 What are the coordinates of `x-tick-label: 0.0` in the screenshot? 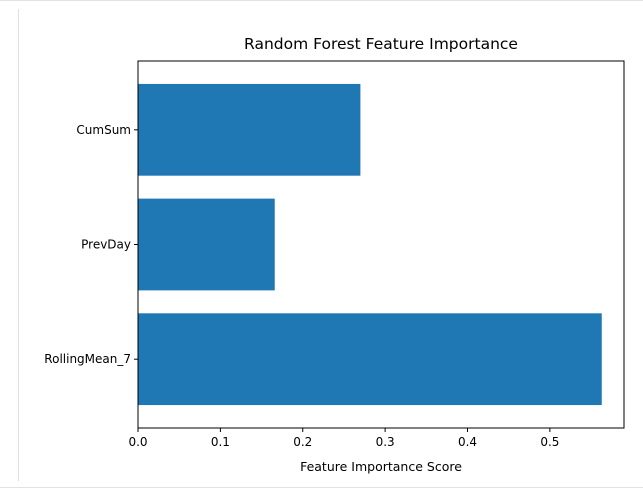 It's located at (137, 442).